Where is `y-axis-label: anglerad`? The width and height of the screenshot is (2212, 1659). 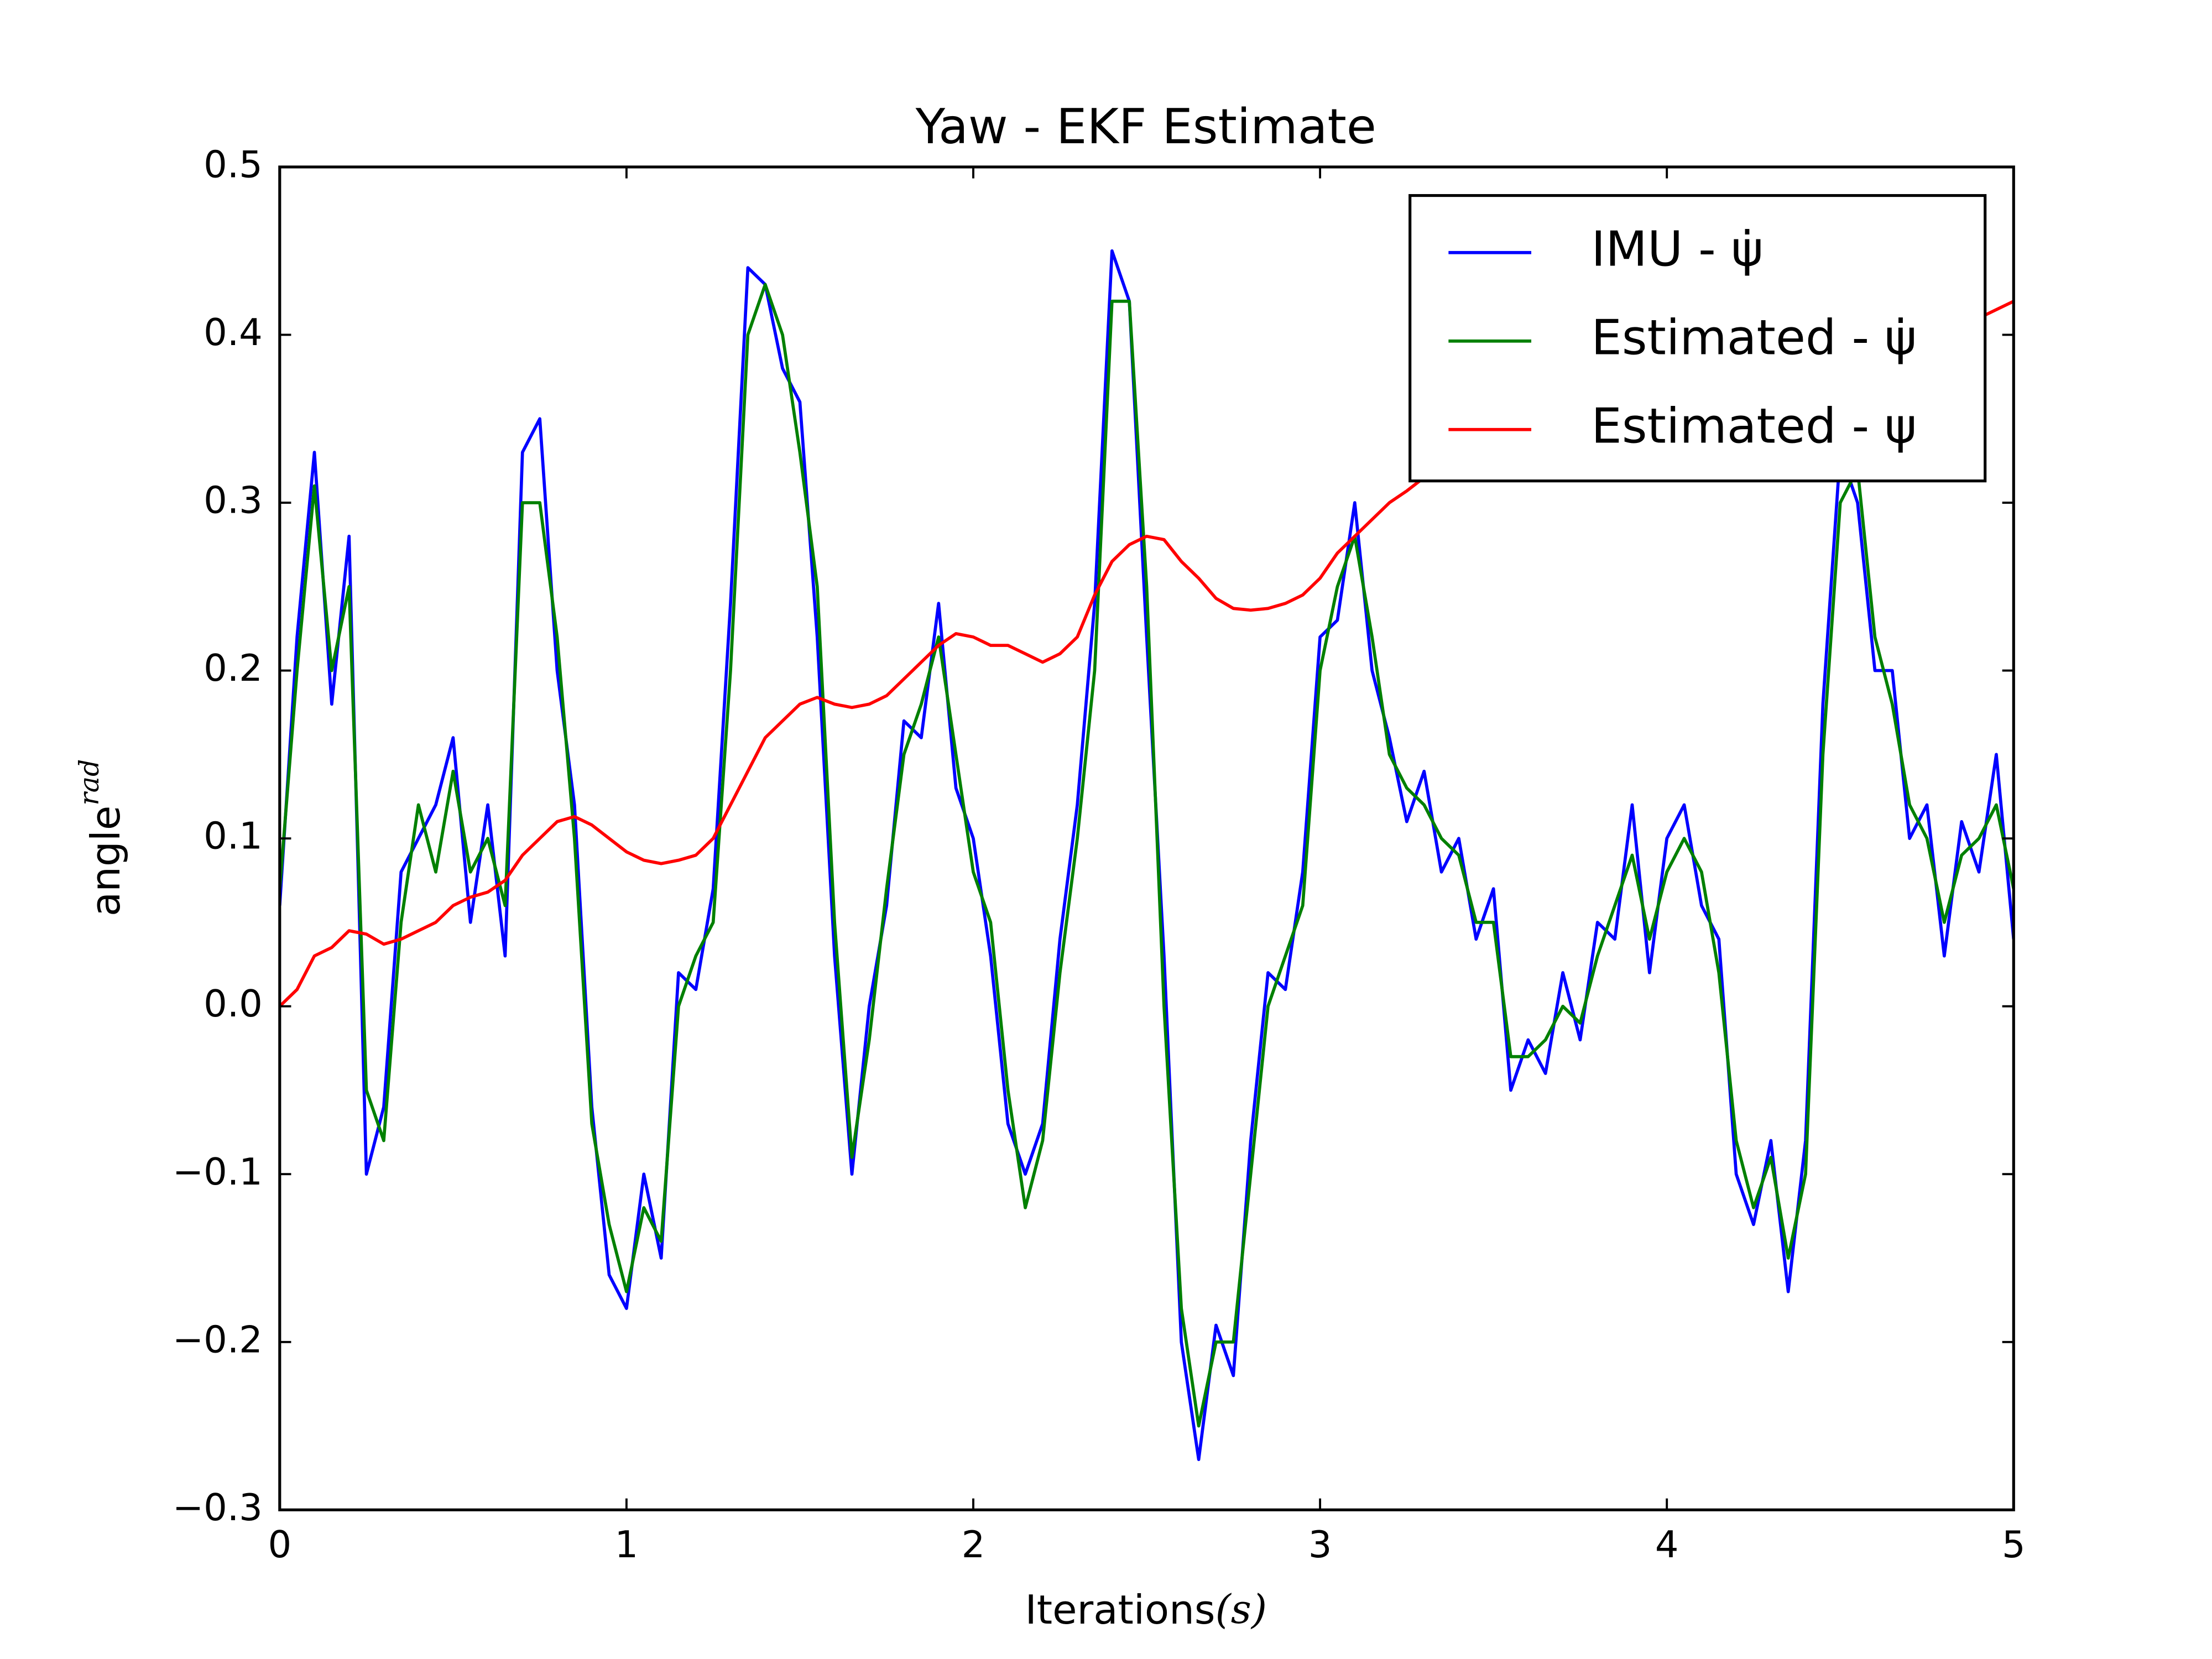
y-axis-label: anglerad is located at coordinates (101, 838).